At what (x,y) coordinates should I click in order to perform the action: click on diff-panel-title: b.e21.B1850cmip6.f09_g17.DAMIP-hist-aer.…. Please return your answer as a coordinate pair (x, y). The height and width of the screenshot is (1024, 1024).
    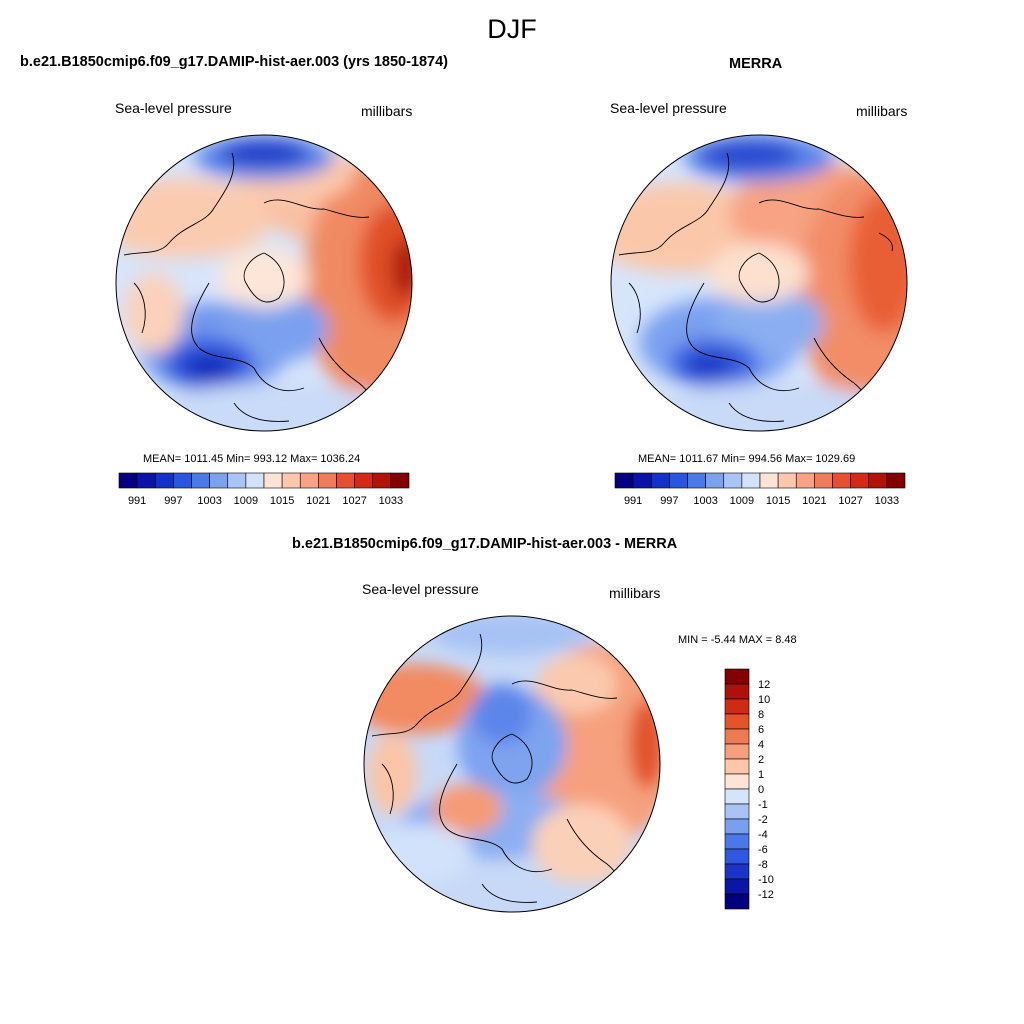
    Looking at the image, I should click on (485, 544).